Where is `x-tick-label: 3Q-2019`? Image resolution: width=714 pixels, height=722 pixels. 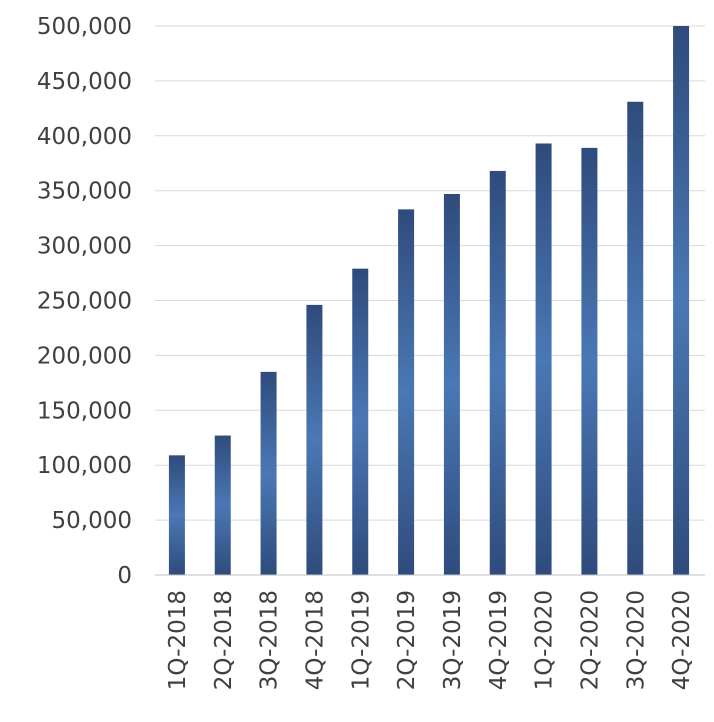
x-tick-label: 3Q-2019 is located at coordinates (453, 640).